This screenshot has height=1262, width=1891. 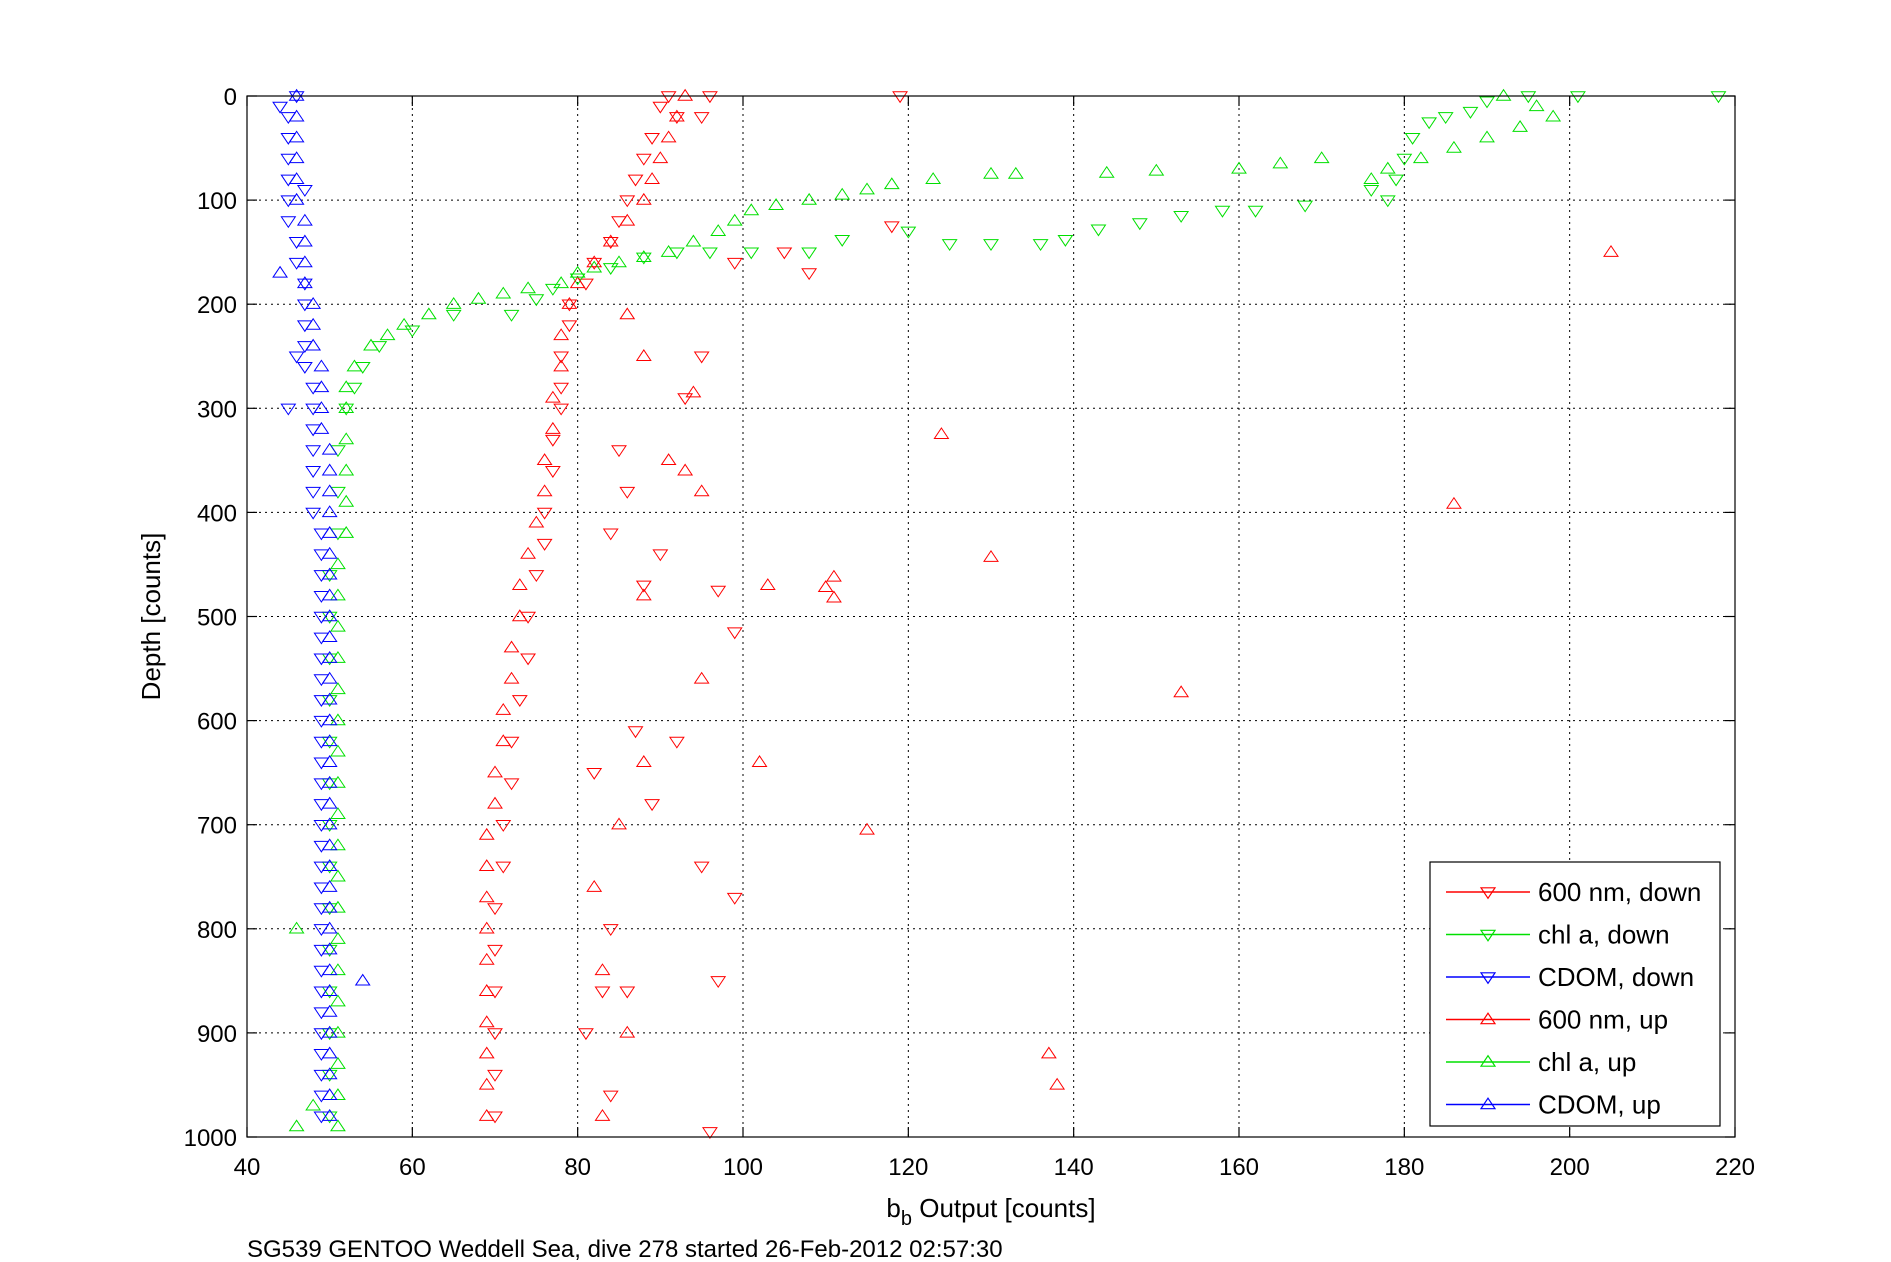 What do you see at coordinates (1619, 892) in the screenshot?
I see `legend-label: 600 nm, down` at bounding box center [1619, 892].